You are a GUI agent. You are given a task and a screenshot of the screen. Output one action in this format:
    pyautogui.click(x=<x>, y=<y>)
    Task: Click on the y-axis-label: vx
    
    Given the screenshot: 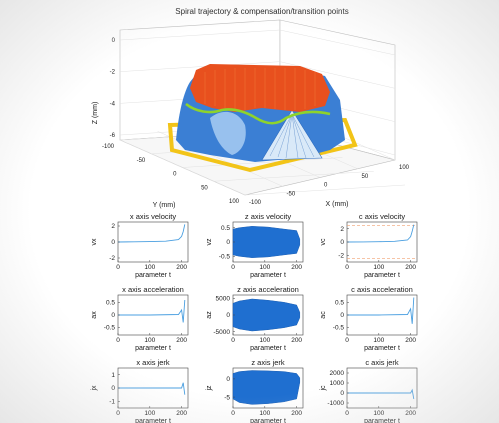 What is the action you would take?
    pyautogui.click(x=94, y=242)
    